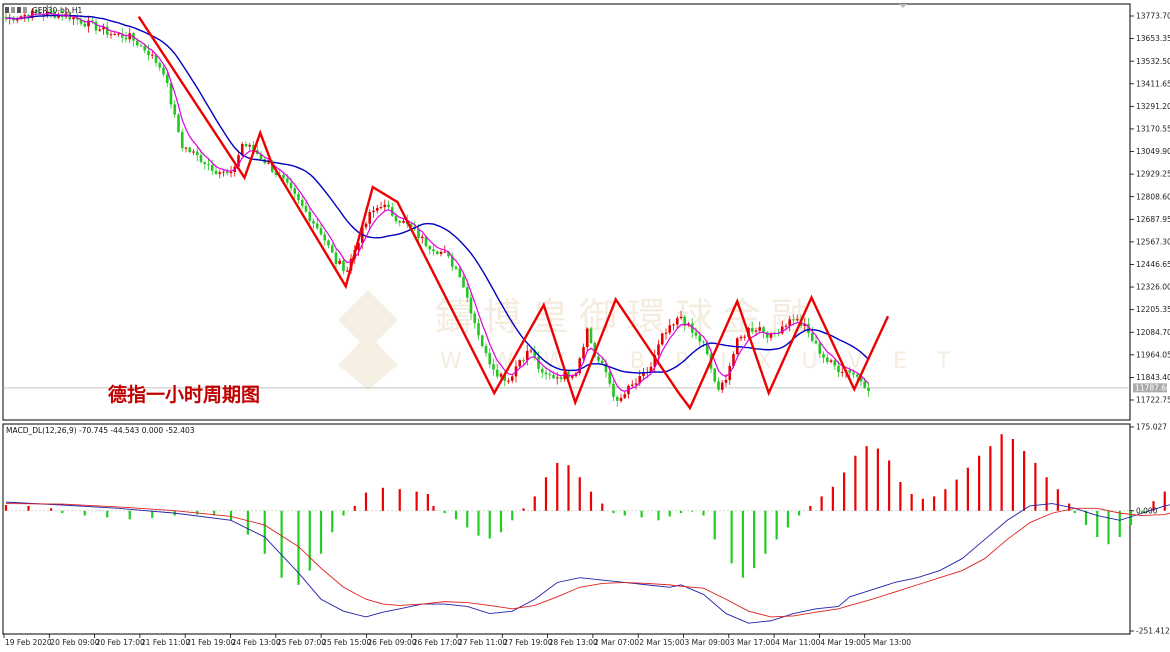 This screenshot has height=652, width=1170. What do you see at coordinates (1153, 174) in the screenshot?
I see `price-tick-label: 12929.25` at bounding box center [1153, 174].